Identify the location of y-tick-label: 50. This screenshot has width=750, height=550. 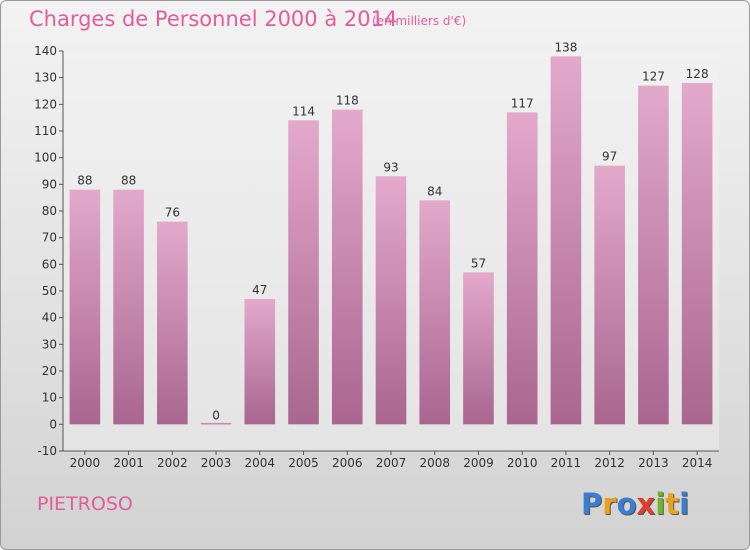
(49, 291).